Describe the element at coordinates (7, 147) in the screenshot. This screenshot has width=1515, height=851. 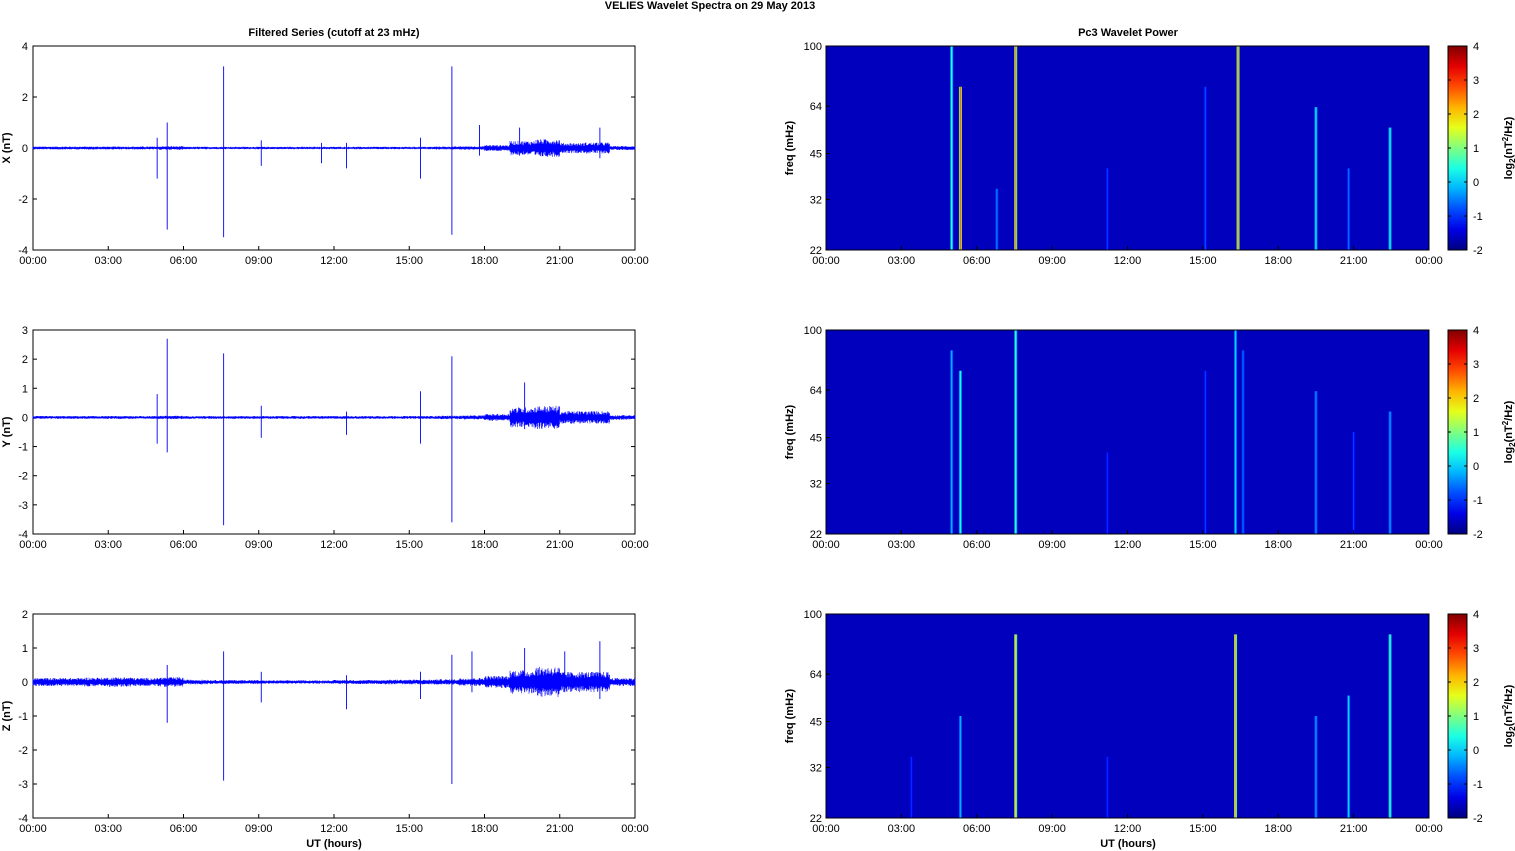
I see `ts-y-axis-label: X (nT)` at that location.